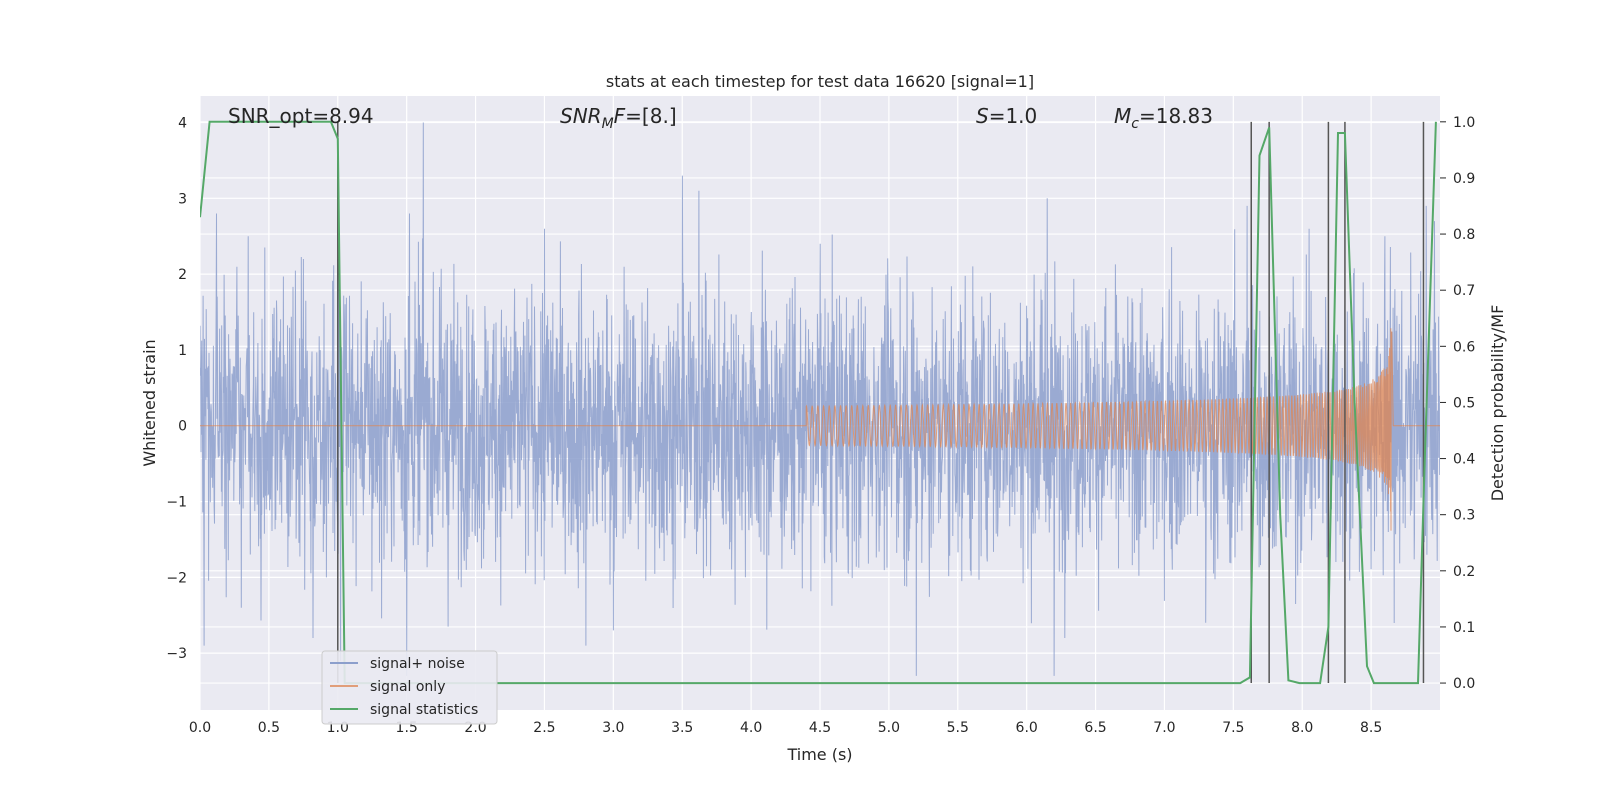  I want to click on y-tick-label: 2, so click(182, 275).